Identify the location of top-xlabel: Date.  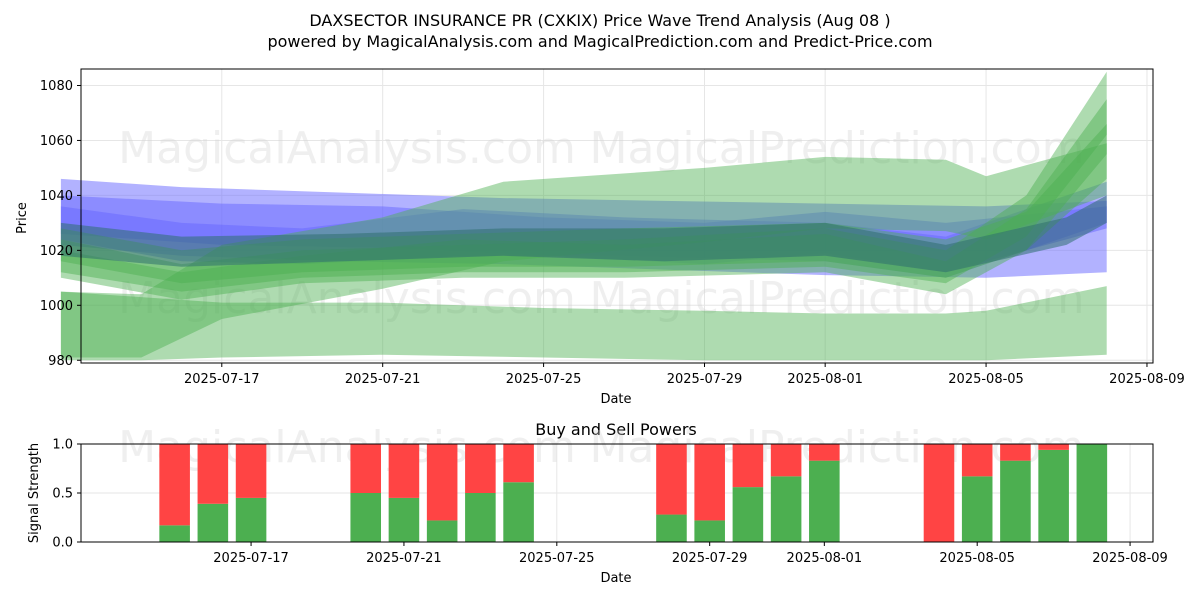
(615, 399).